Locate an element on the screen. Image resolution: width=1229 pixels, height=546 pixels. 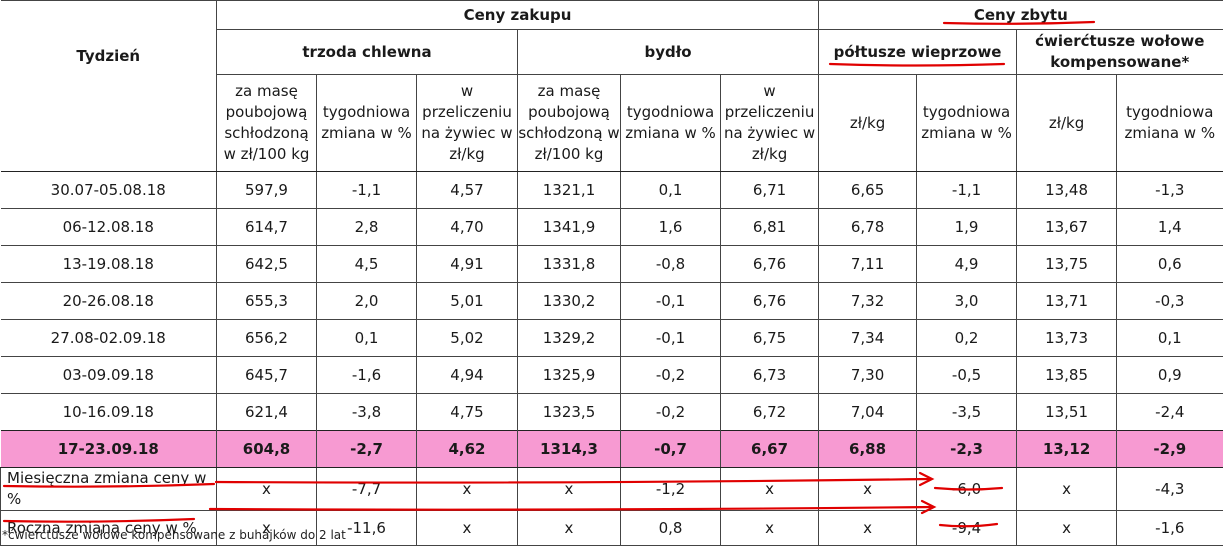
value-cell: 4,94 is located at coordinates (467, 375).